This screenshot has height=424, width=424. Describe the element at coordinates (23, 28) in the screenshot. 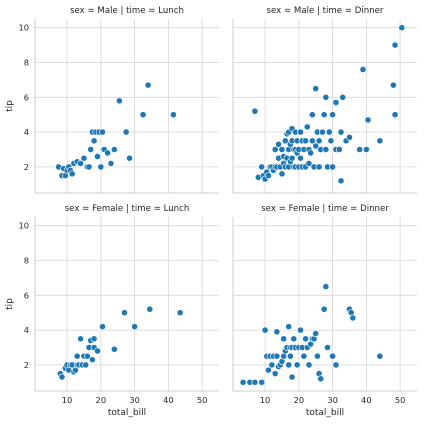

I see `y-tick-label: 10` at that location.